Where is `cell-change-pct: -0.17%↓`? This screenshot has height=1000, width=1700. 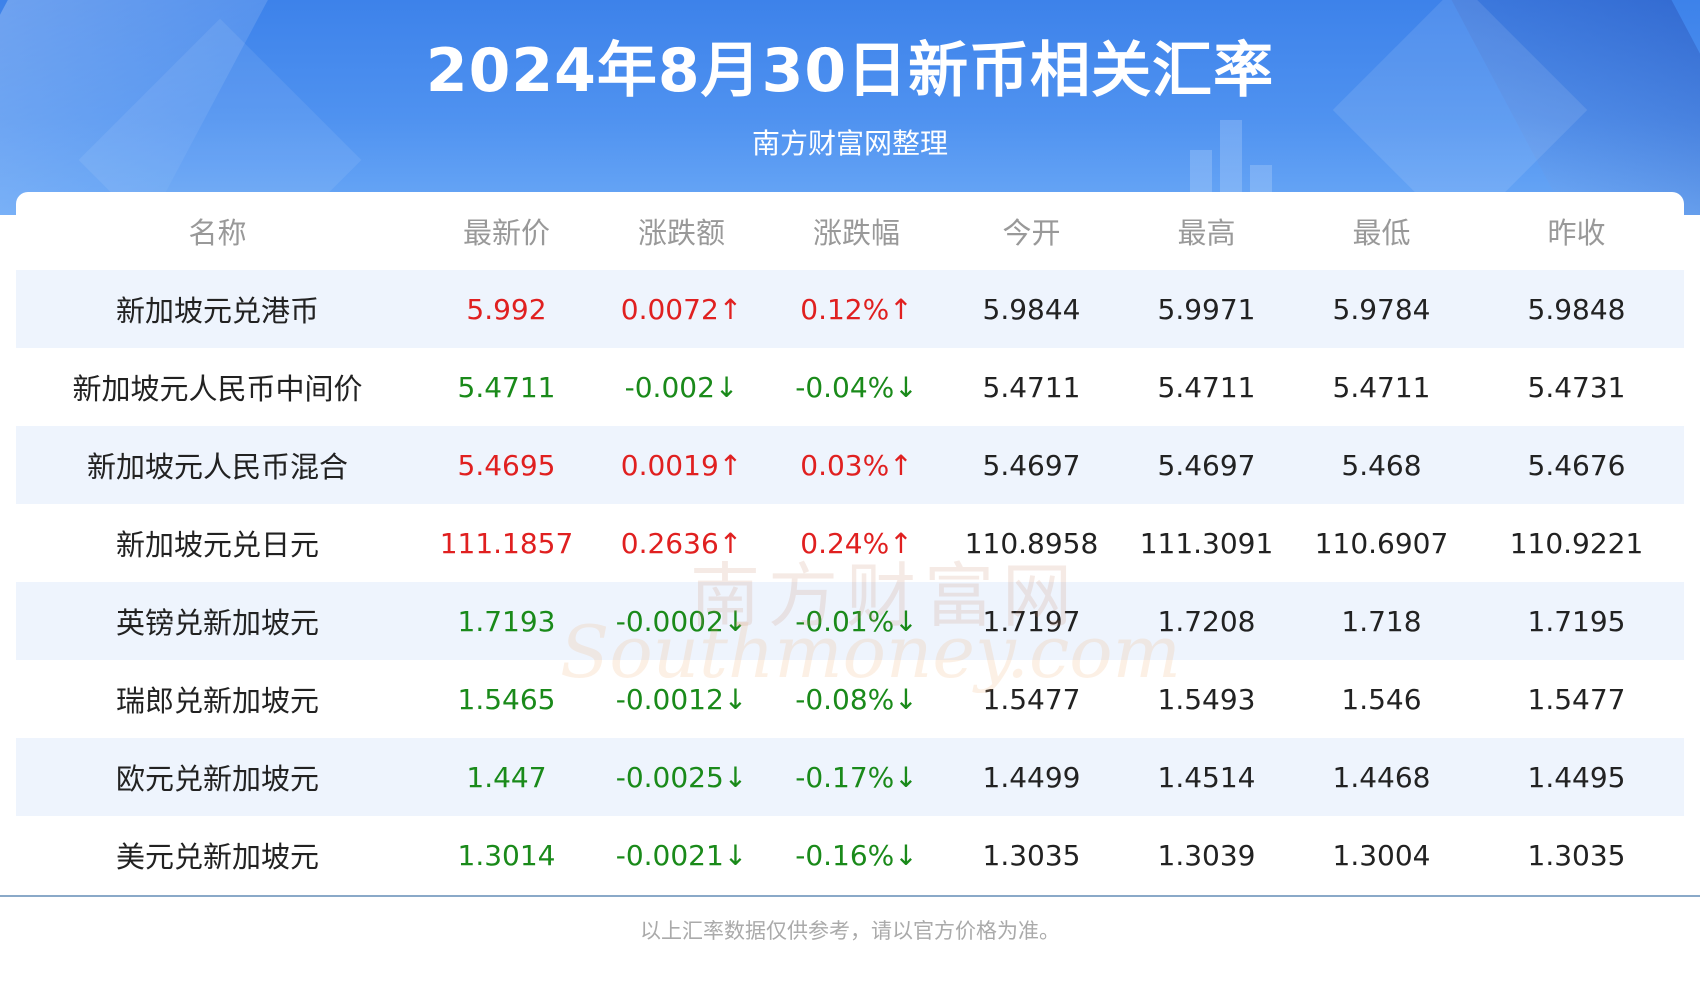 cell-change-pct: -0.17%↓ is located at coordinates (856, 777).